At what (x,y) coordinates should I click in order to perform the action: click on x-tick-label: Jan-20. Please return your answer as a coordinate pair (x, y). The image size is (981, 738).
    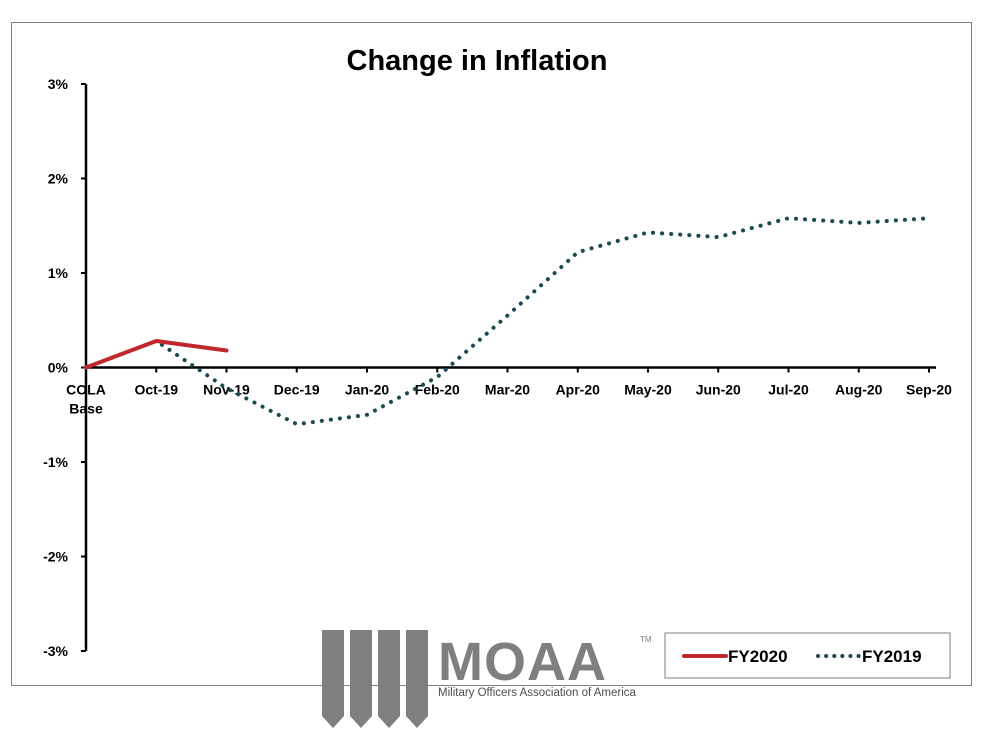
    Looking at the image, I should click on (367, 390).